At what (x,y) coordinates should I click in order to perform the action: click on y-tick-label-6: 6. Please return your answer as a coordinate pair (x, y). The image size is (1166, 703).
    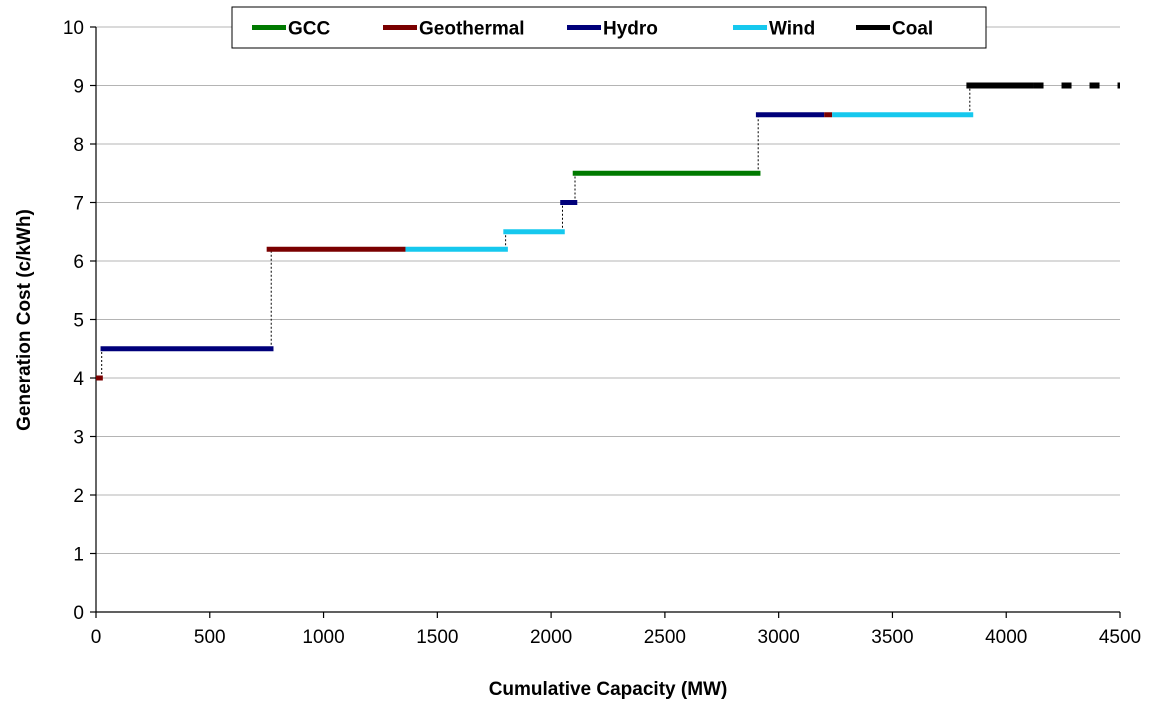
    Looking at the image, I should click on (78, 262).